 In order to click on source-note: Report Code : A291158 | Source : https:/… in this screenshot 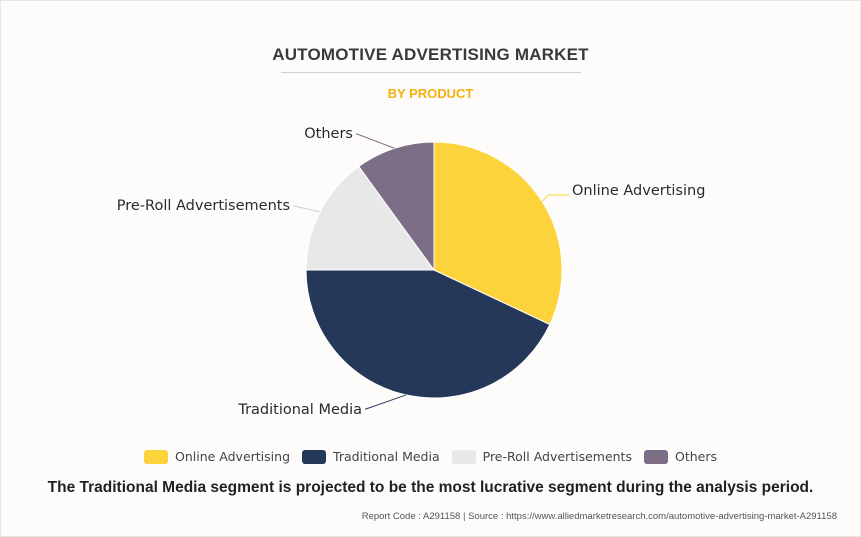, I will do `click(599, 516)`.